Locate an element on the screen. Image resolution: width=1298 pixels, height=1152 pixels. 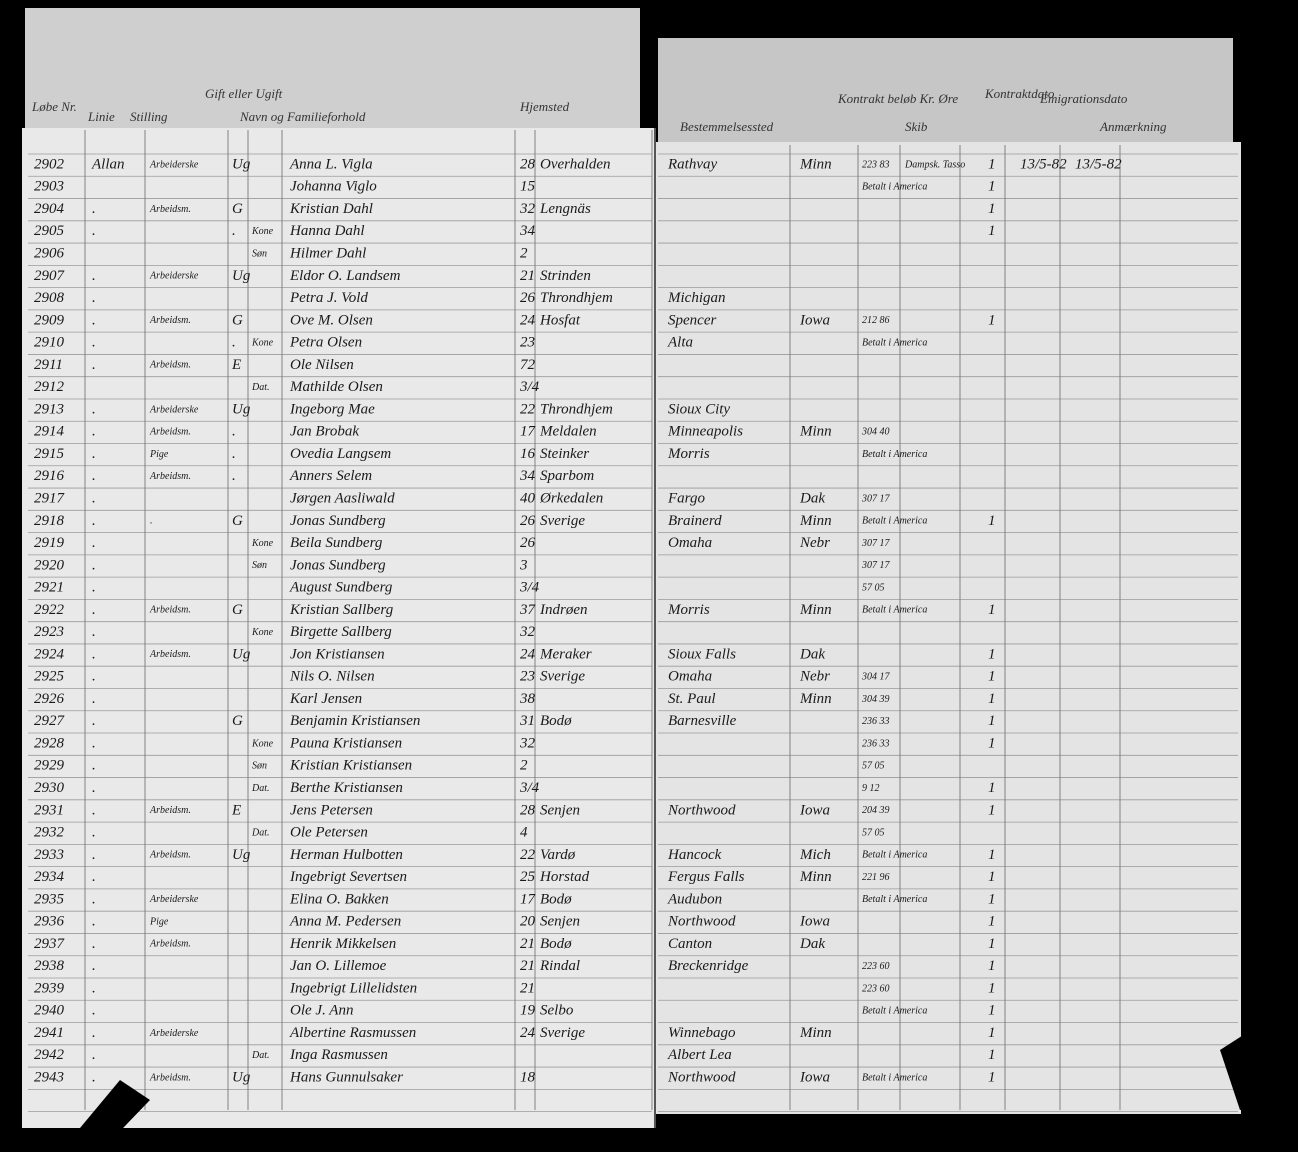
home: Indrøen is located at coordinates (563, 610).